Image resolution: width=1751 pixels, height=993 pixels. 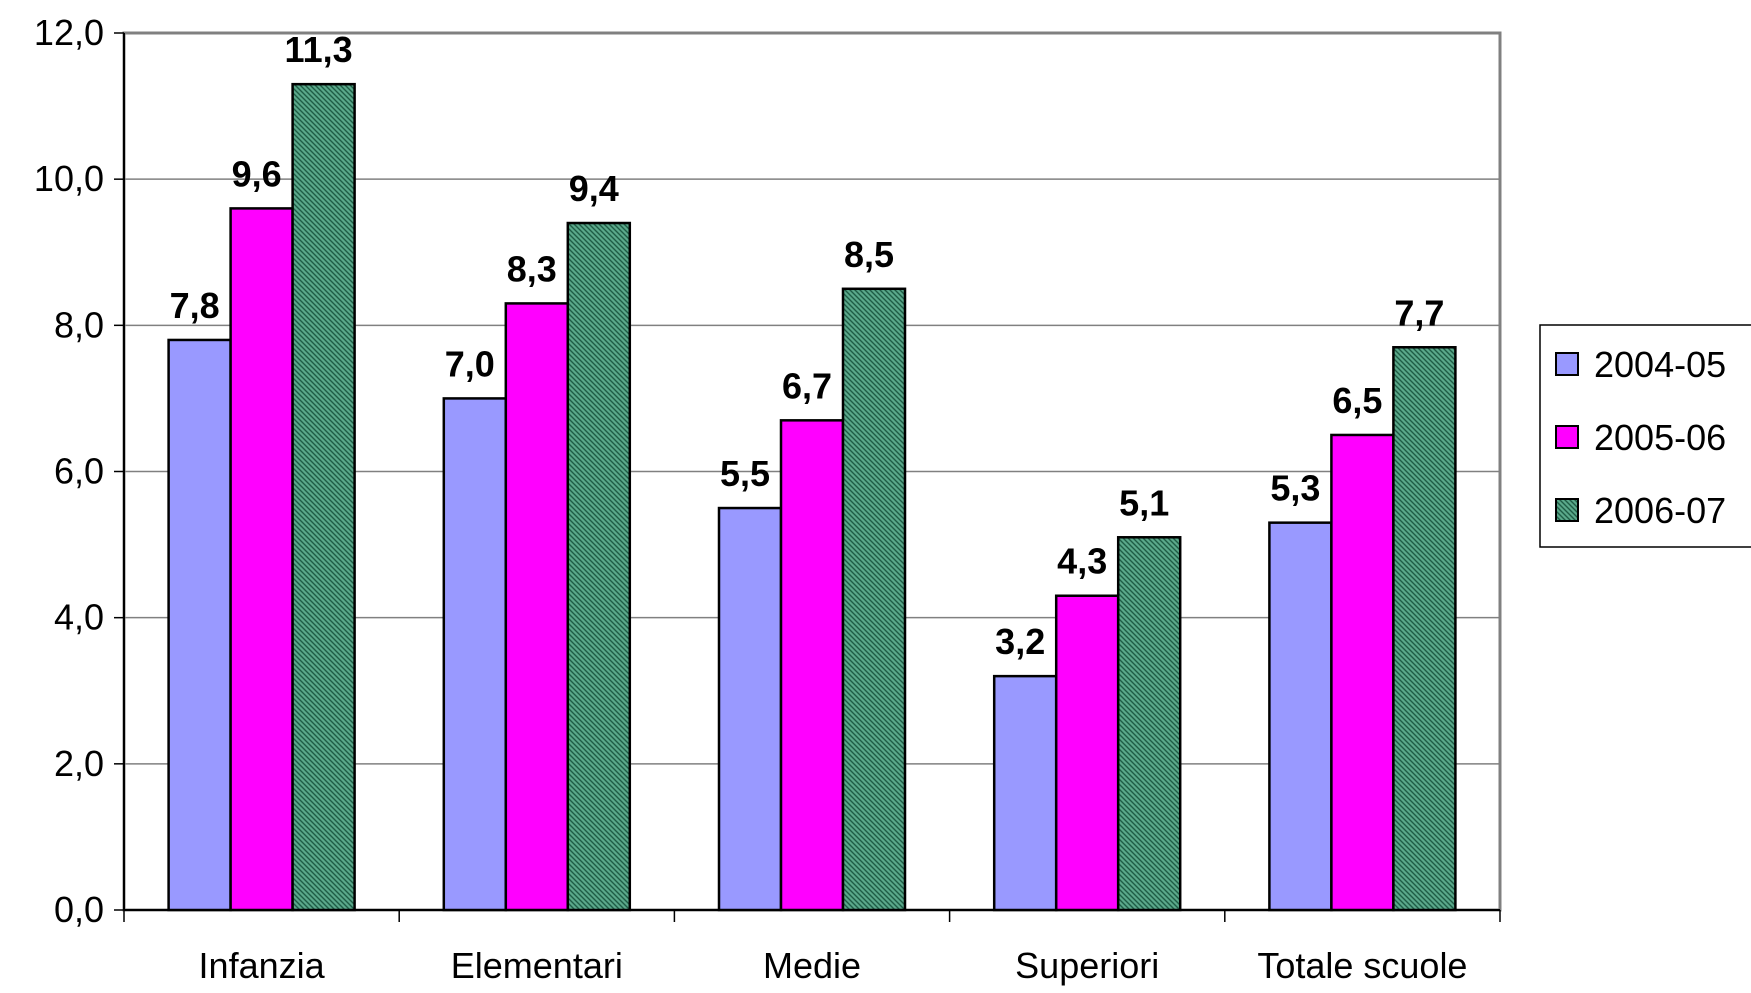 I want to click on x-tick-label: Superiori, so click(x=1087, y=965).